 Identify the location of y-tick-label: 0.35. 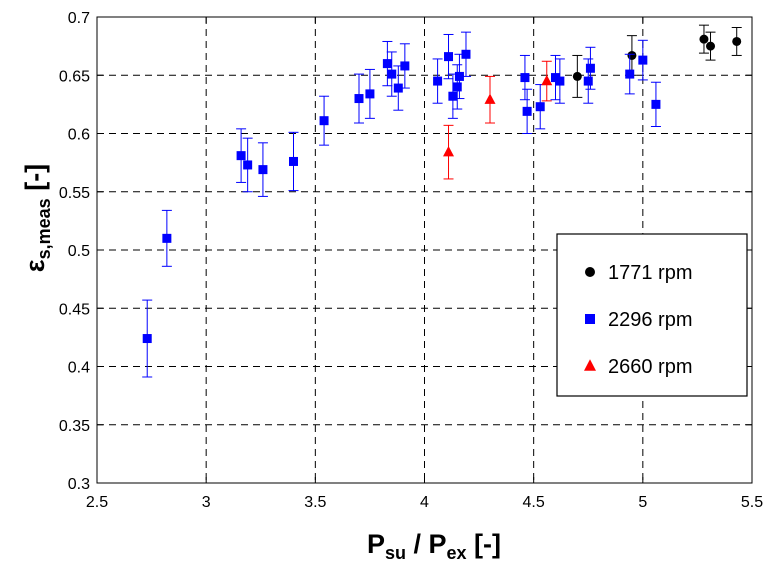
(74, 426).